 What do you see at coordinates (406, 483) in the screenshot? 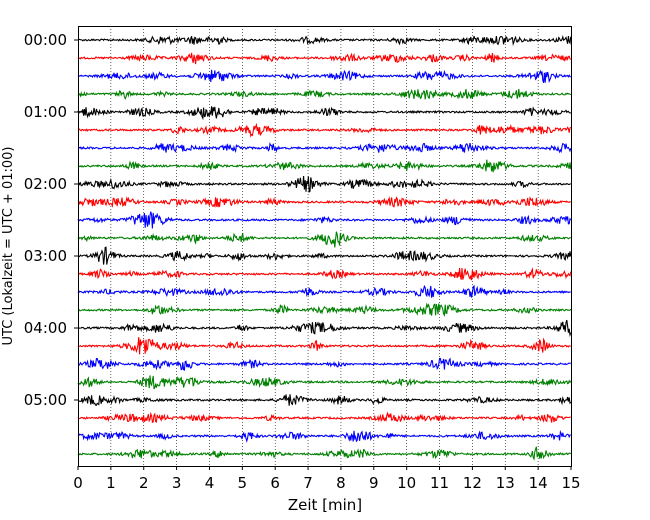
I see `x-tick-label: 10` at bounding box center [406, 483].